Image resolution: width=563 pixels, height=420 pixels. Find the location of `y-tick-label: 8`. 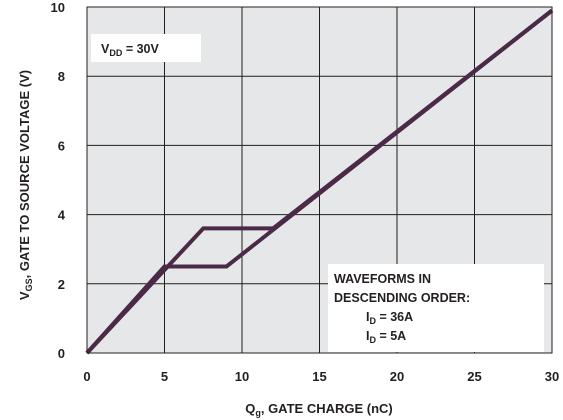

y-tick-label: 8 is located at coordinates (61, 76).